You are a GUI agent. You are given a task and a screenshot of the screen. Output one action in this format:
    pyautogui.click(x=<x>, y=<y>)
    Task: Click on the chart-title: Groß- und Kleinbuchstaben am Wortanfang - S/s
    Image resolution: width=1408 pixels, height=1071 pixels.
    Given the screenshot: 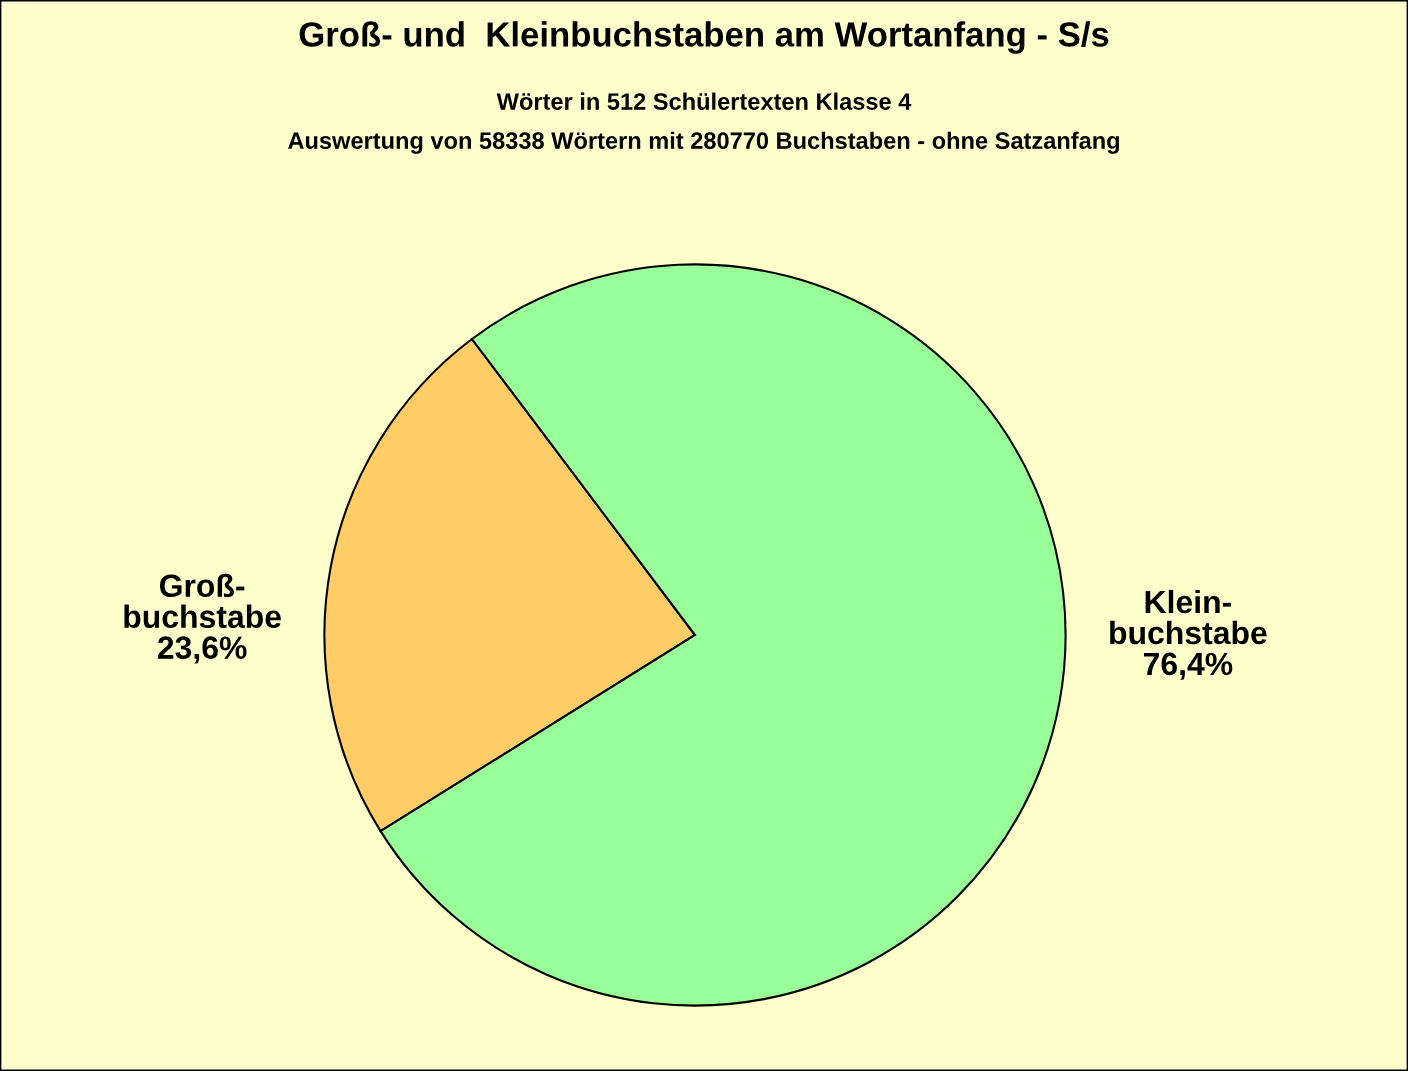 What is the action you would take?
    pyautogui.click(x=704, y=37)
    